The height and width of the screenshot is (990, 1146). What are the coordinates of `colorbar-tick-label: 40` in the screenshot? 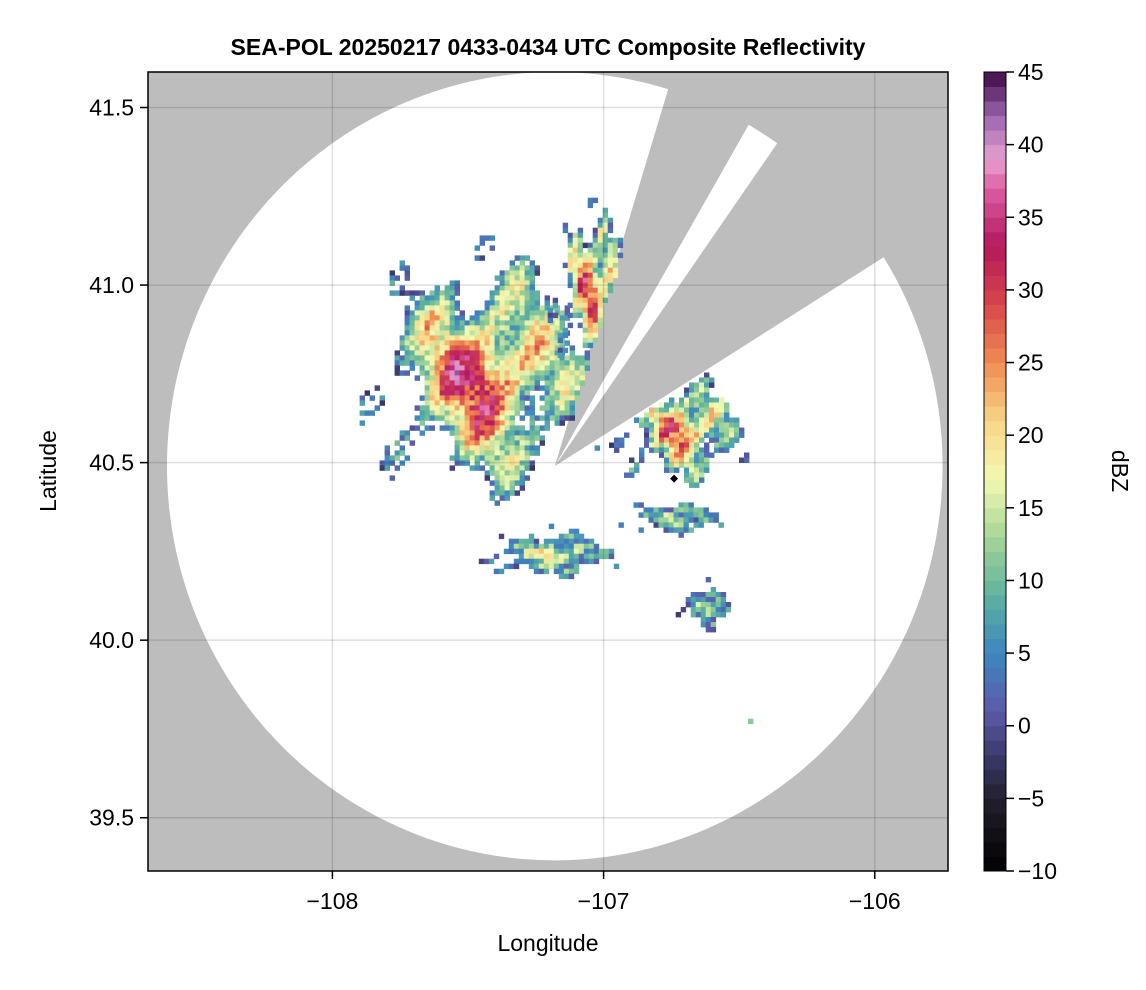 It's located at (1031, 145).